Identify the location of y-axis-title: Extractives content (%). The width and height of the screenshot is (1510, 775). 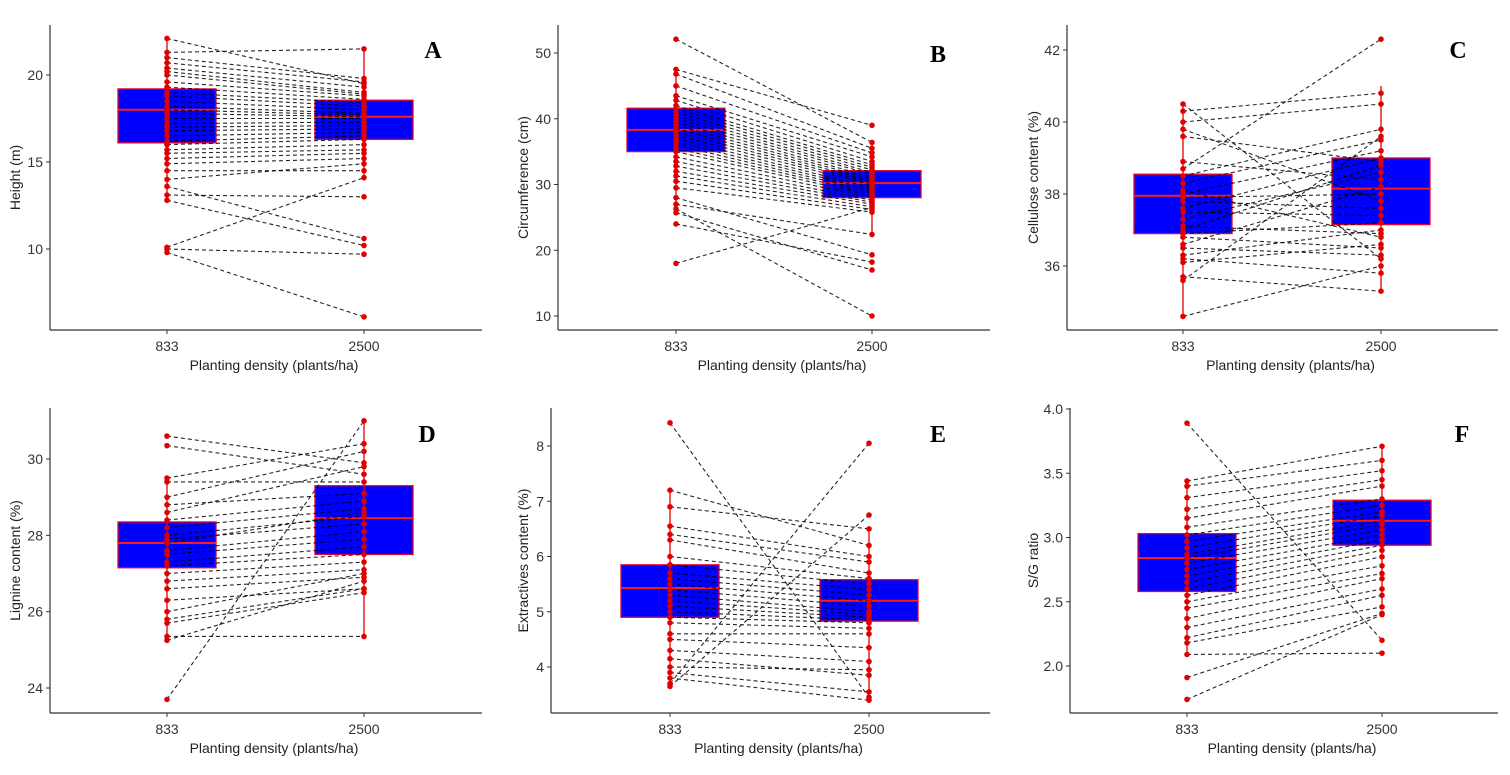
(523, 561).